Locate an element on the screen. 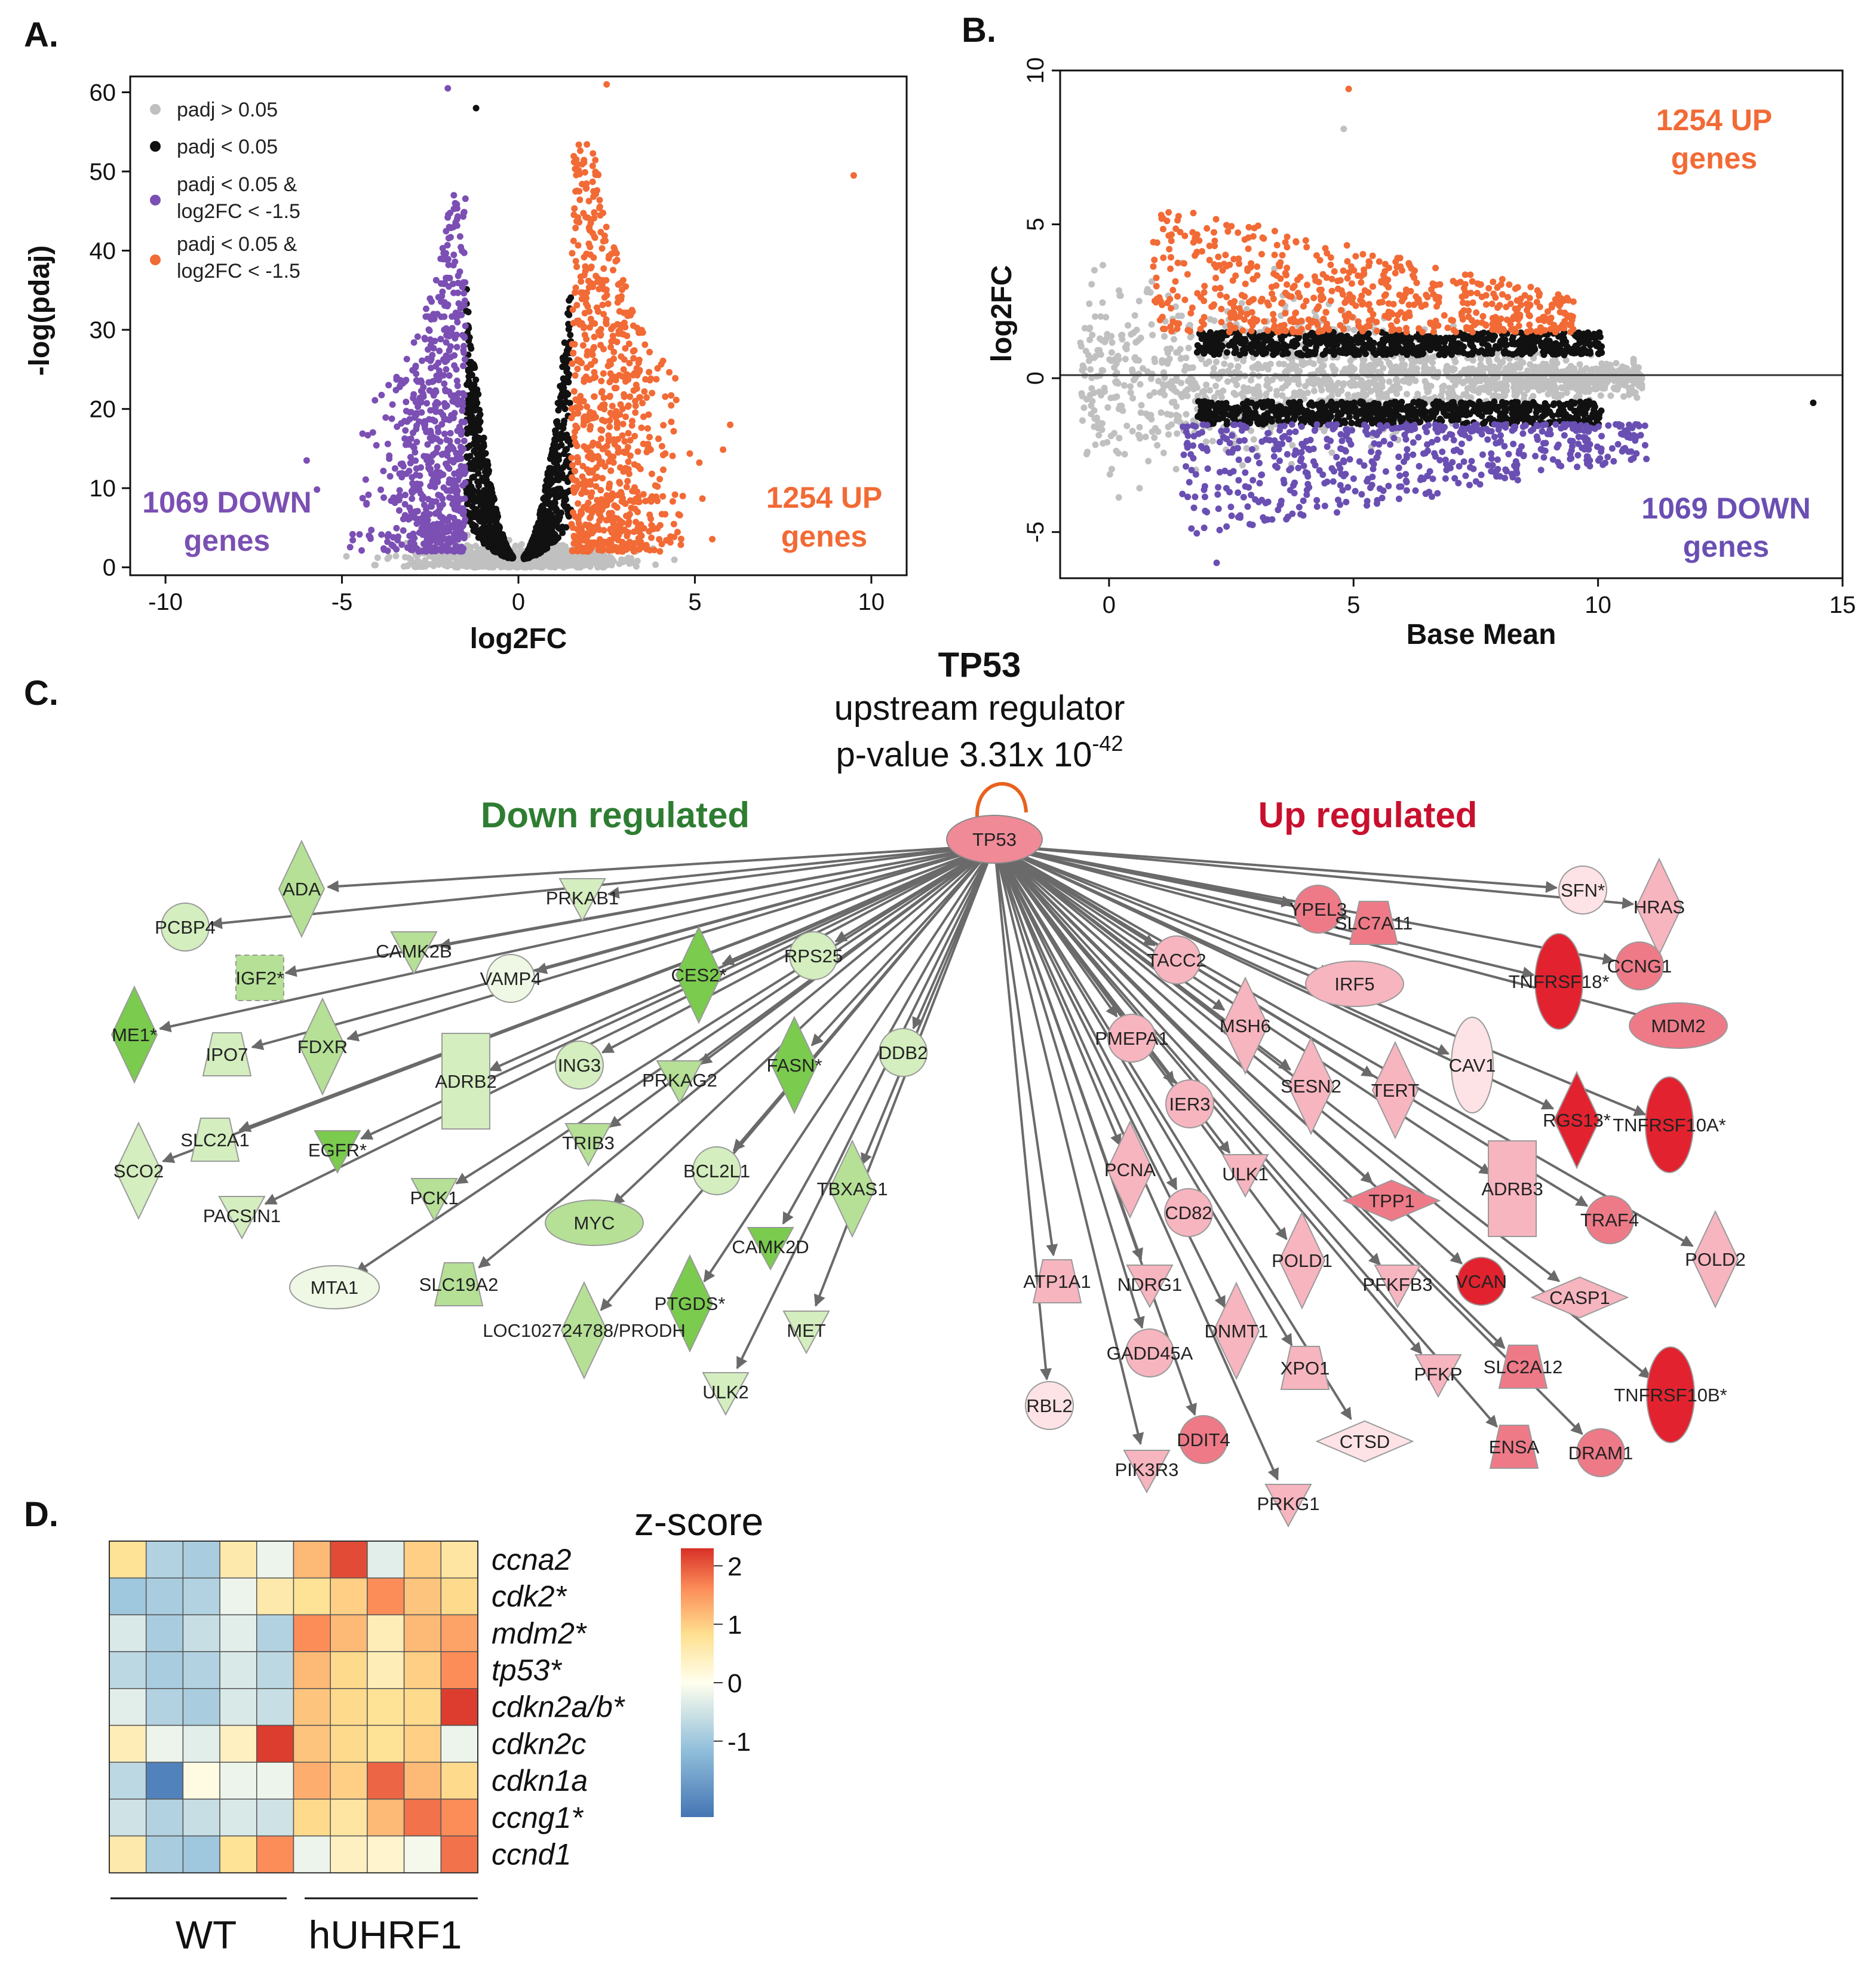 Image resolution: width=1876 pixels, height=1970 pixels. ma-y-axis-label: log2FC is located at coordinates (1002, 314).